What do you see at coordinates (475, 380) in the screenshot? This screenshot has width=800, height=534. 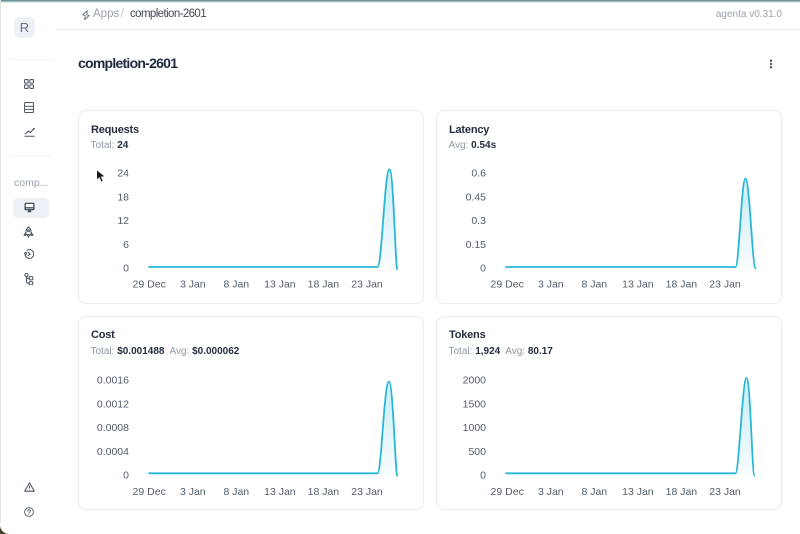 I see `svg-text: 2000` at bounding box center [475, 380].